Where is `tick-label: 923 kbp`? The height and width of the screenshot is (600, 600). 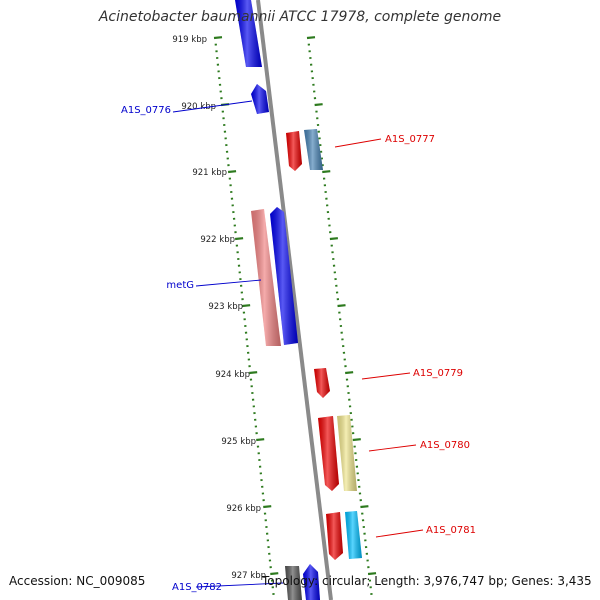 tick-label: 923 kbp is located at coordinates (225, 307).